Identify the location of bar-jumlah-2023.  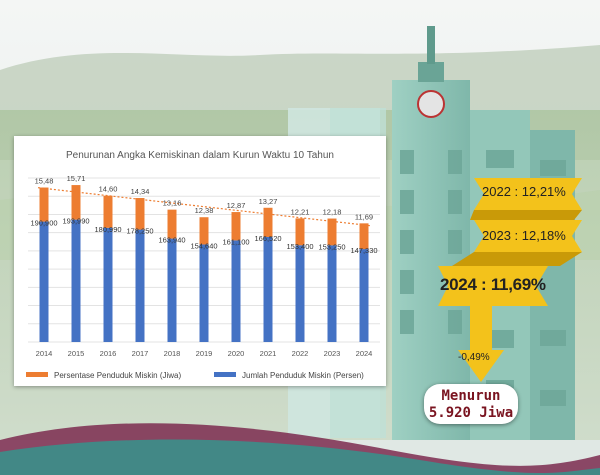
(332, 293).